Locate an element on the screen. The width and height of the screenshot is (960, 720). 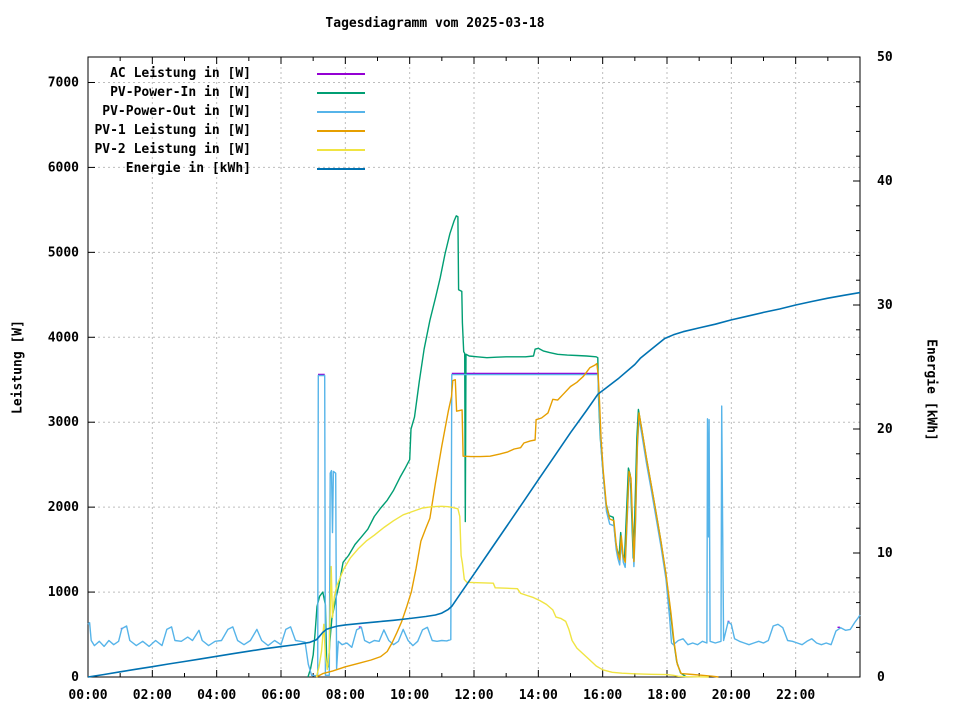
y-right-tick-label: 20 is located at coordinates (885, 429).